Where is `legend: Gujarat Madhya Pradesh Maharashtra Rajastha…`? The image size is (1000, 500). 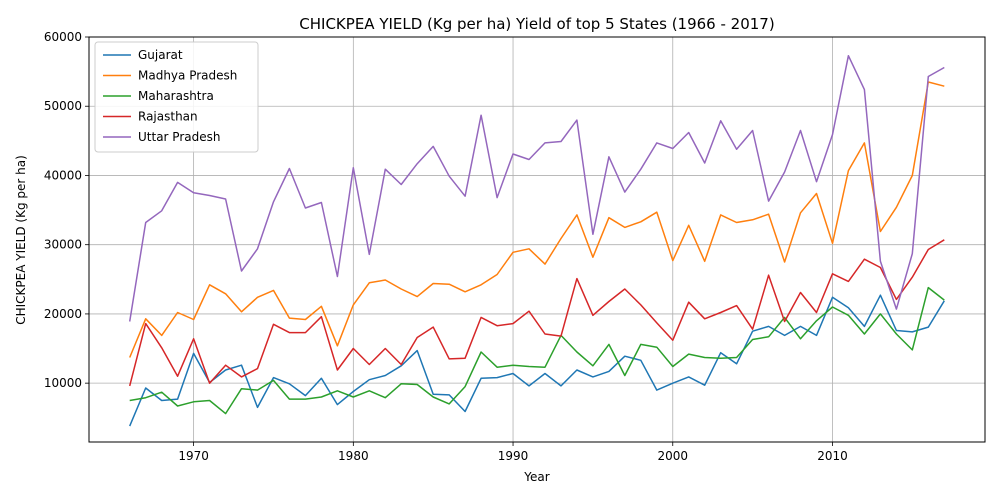
legend: Gujarat Madhya Pradesh Maharashtra Rajastha… is located at coordinates (176, 97).